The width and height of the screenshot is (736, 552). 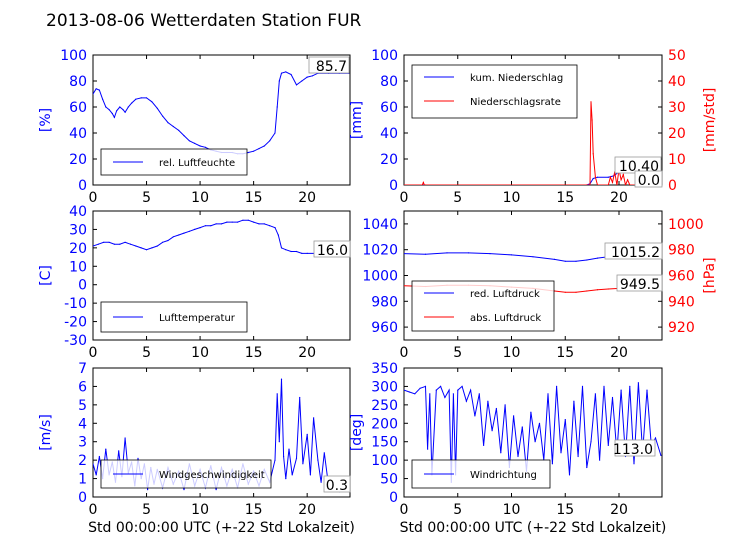 I want to click on current-value: 16.0, so click(x=332, y=251).